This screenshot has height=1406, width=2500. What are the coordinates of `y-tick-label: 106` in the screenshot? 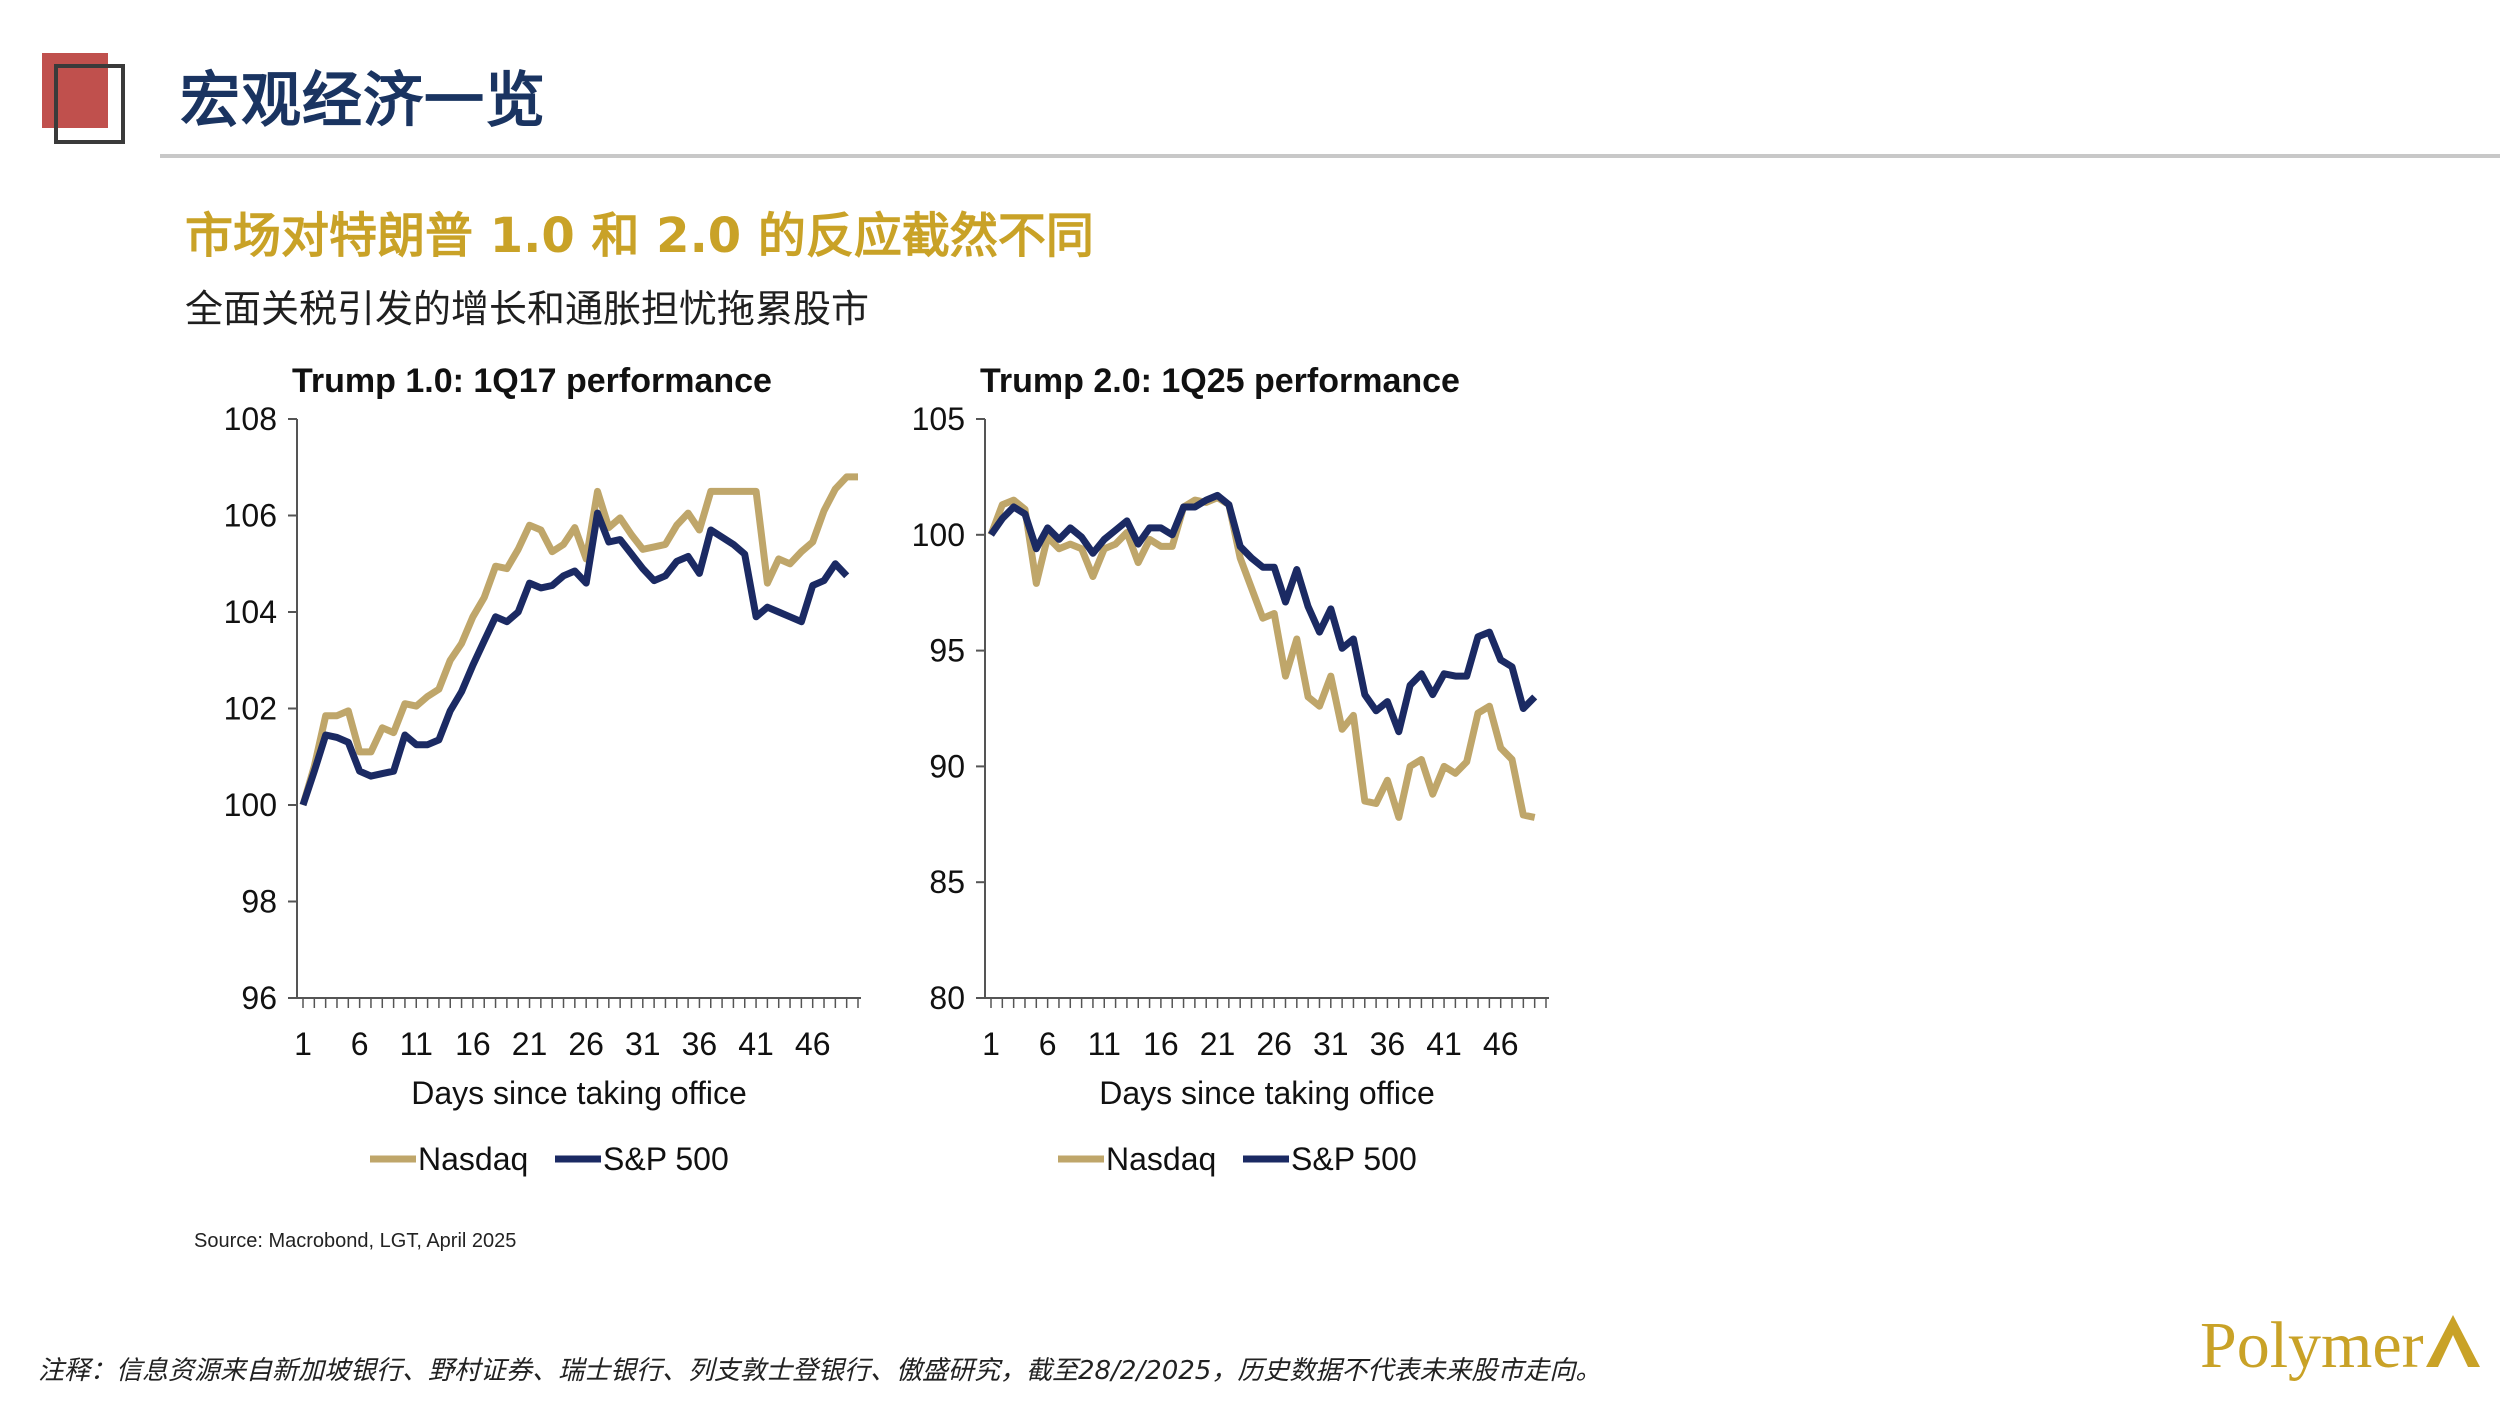 It's located at (250, 516).